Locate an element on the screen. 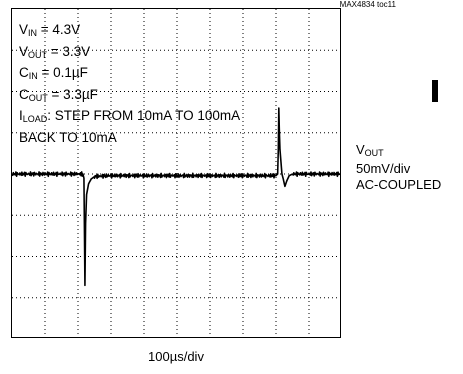 The width and height of the screenshot is (463, 374). figure-code-label: MAX4834 toc11 is located at coordinates (367, 4).